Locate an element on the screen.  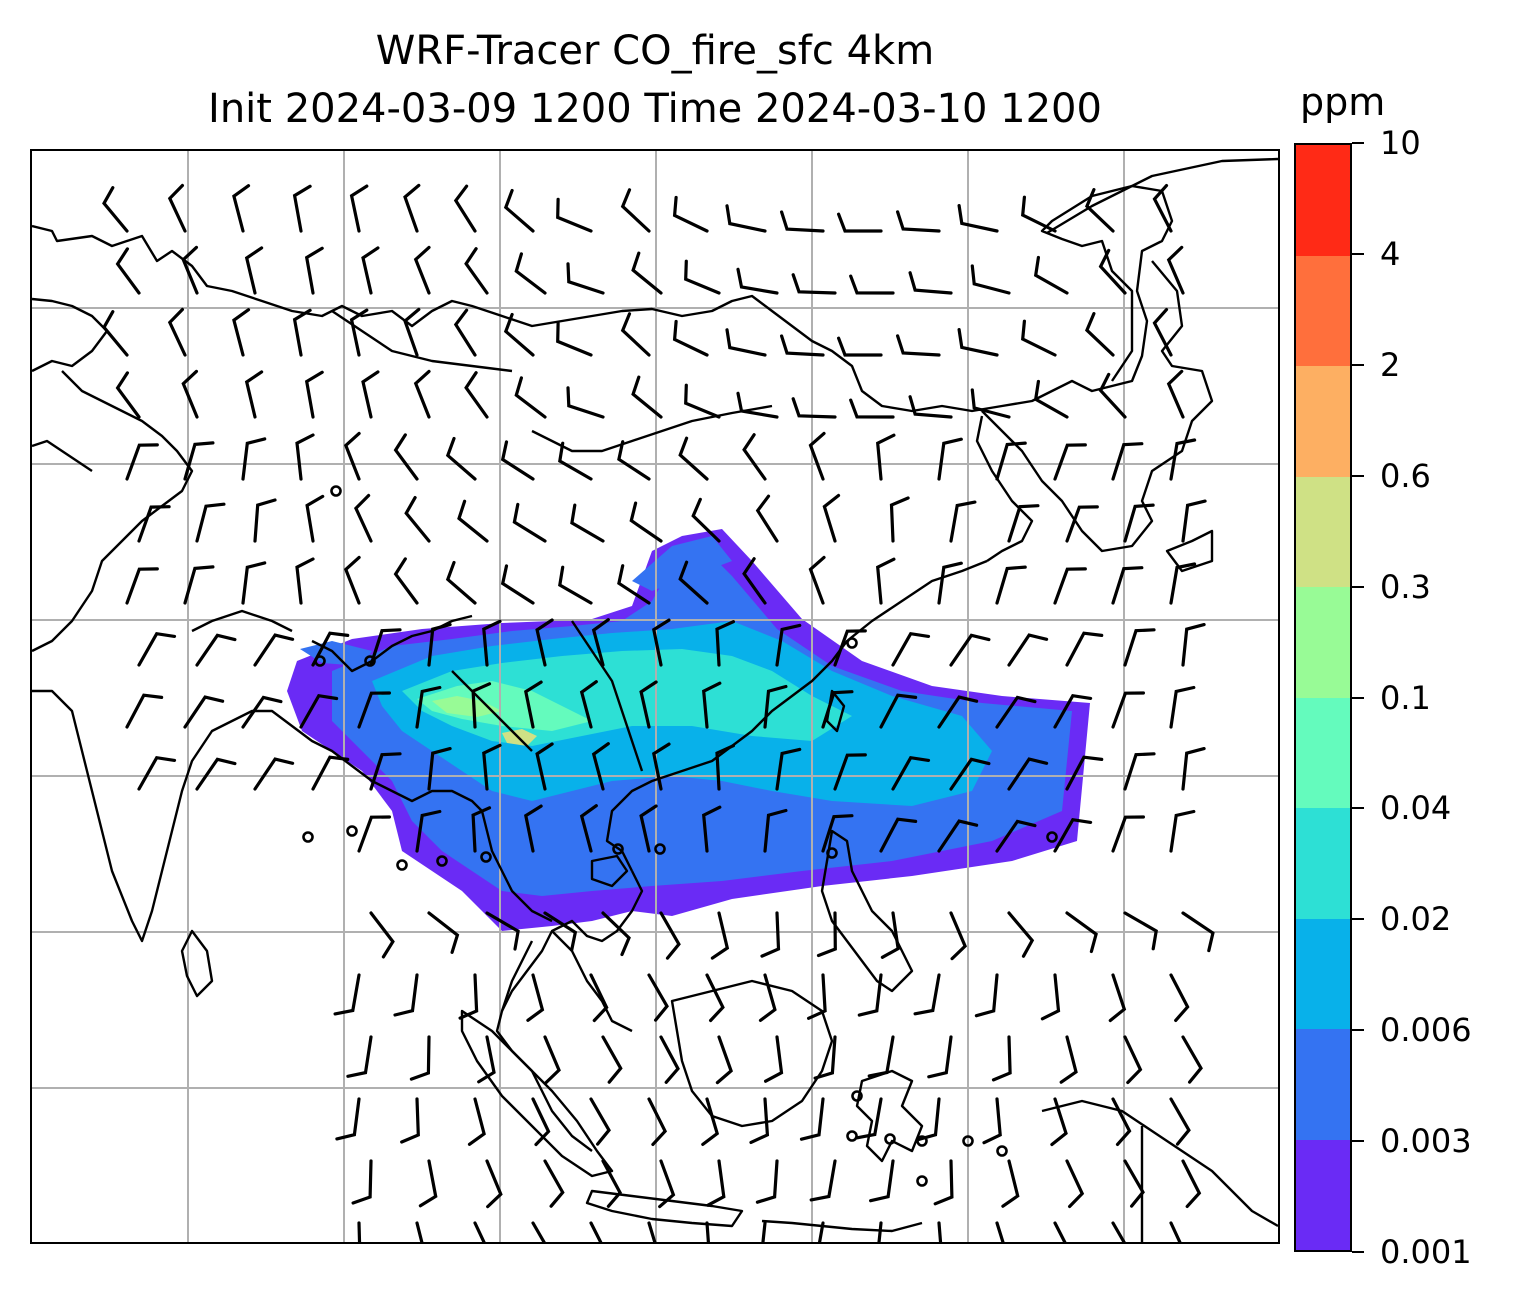
coast-china-east is located at coordinates (796, 715).